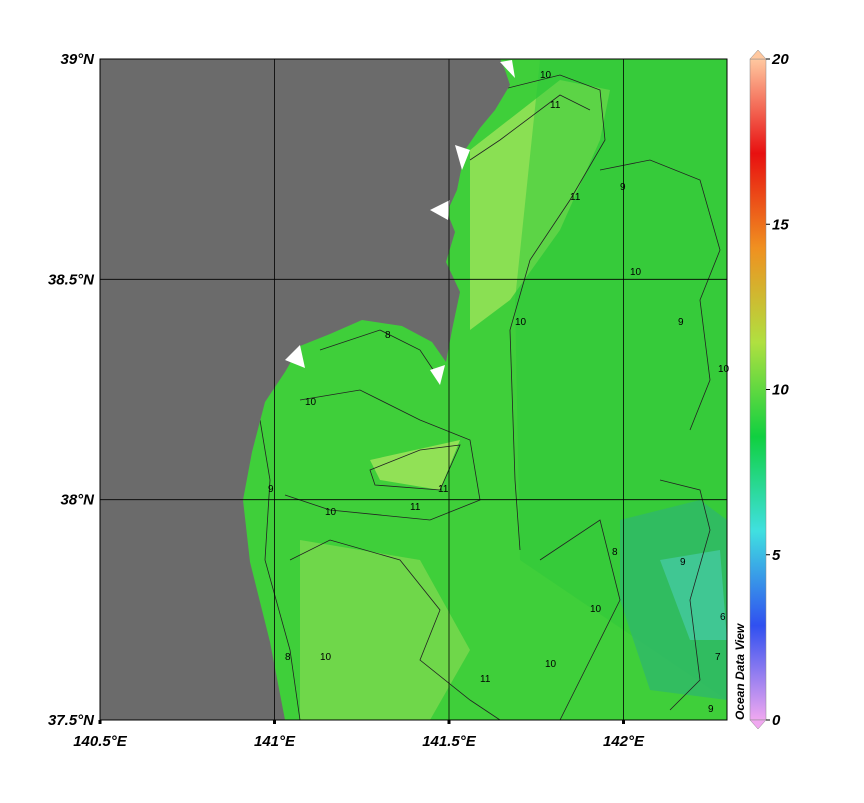 The image size is (864, 803). I want to click on colorbar-tick-label: 10, so click(780, 390).